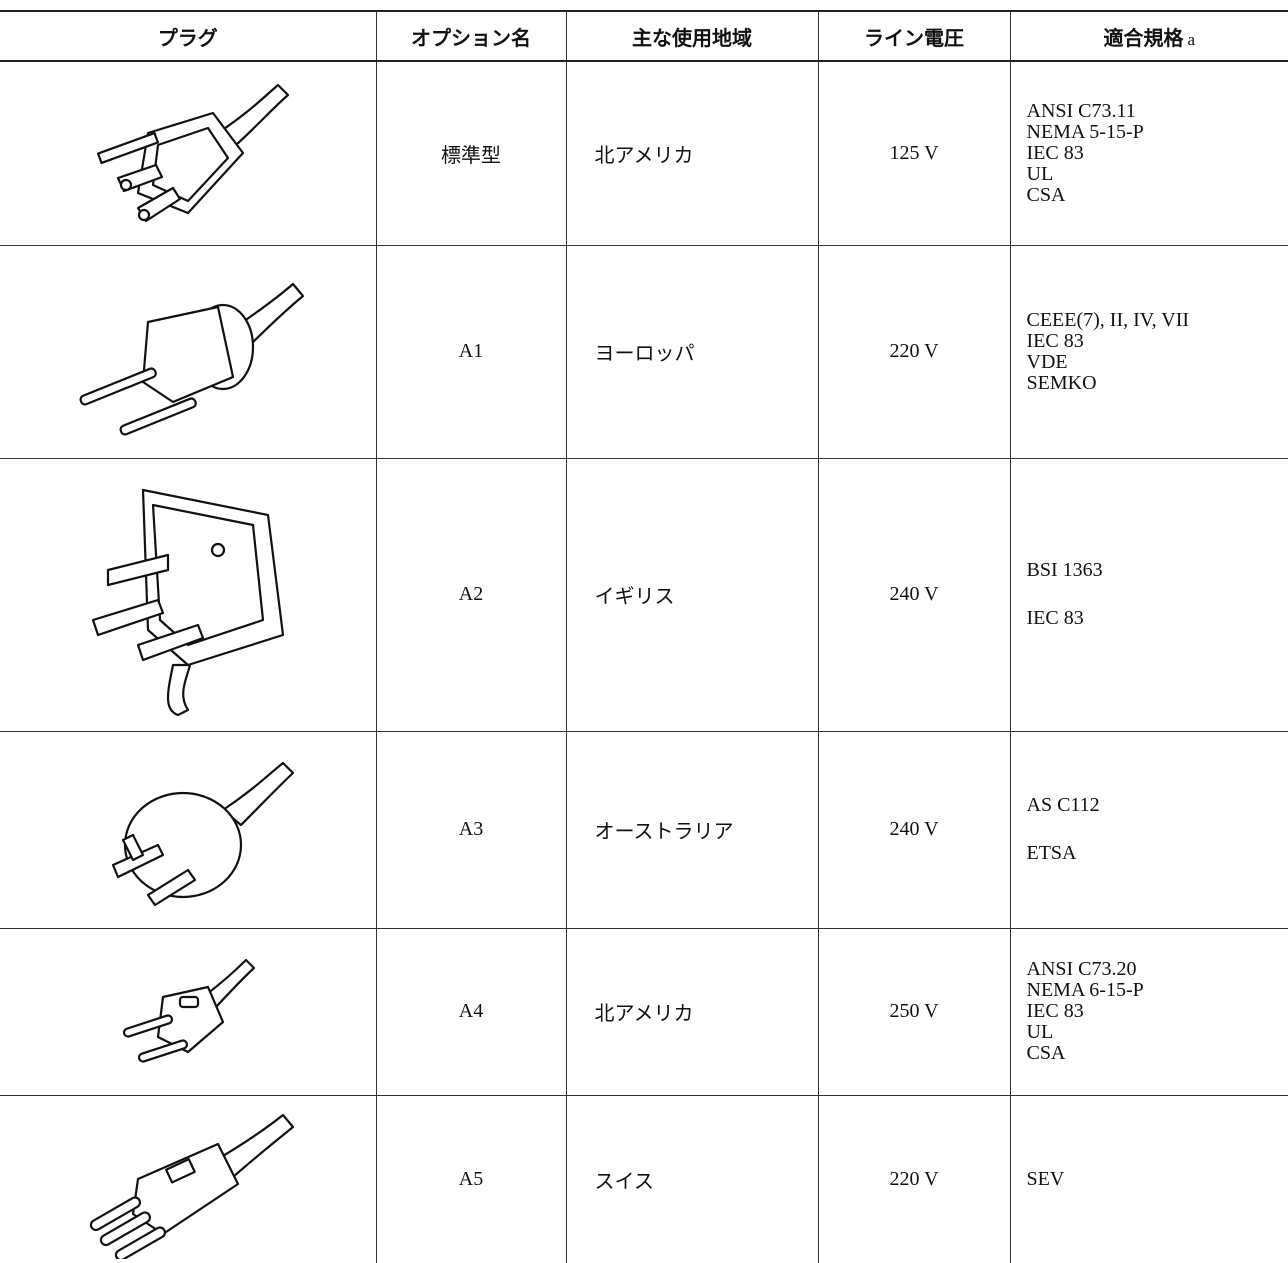 The height and width of the screenshot is (1263, 1288). Describe the element at coordinates (691, 351) in the screenshot. I see `region-cell: ヨーロッパ` at that location.